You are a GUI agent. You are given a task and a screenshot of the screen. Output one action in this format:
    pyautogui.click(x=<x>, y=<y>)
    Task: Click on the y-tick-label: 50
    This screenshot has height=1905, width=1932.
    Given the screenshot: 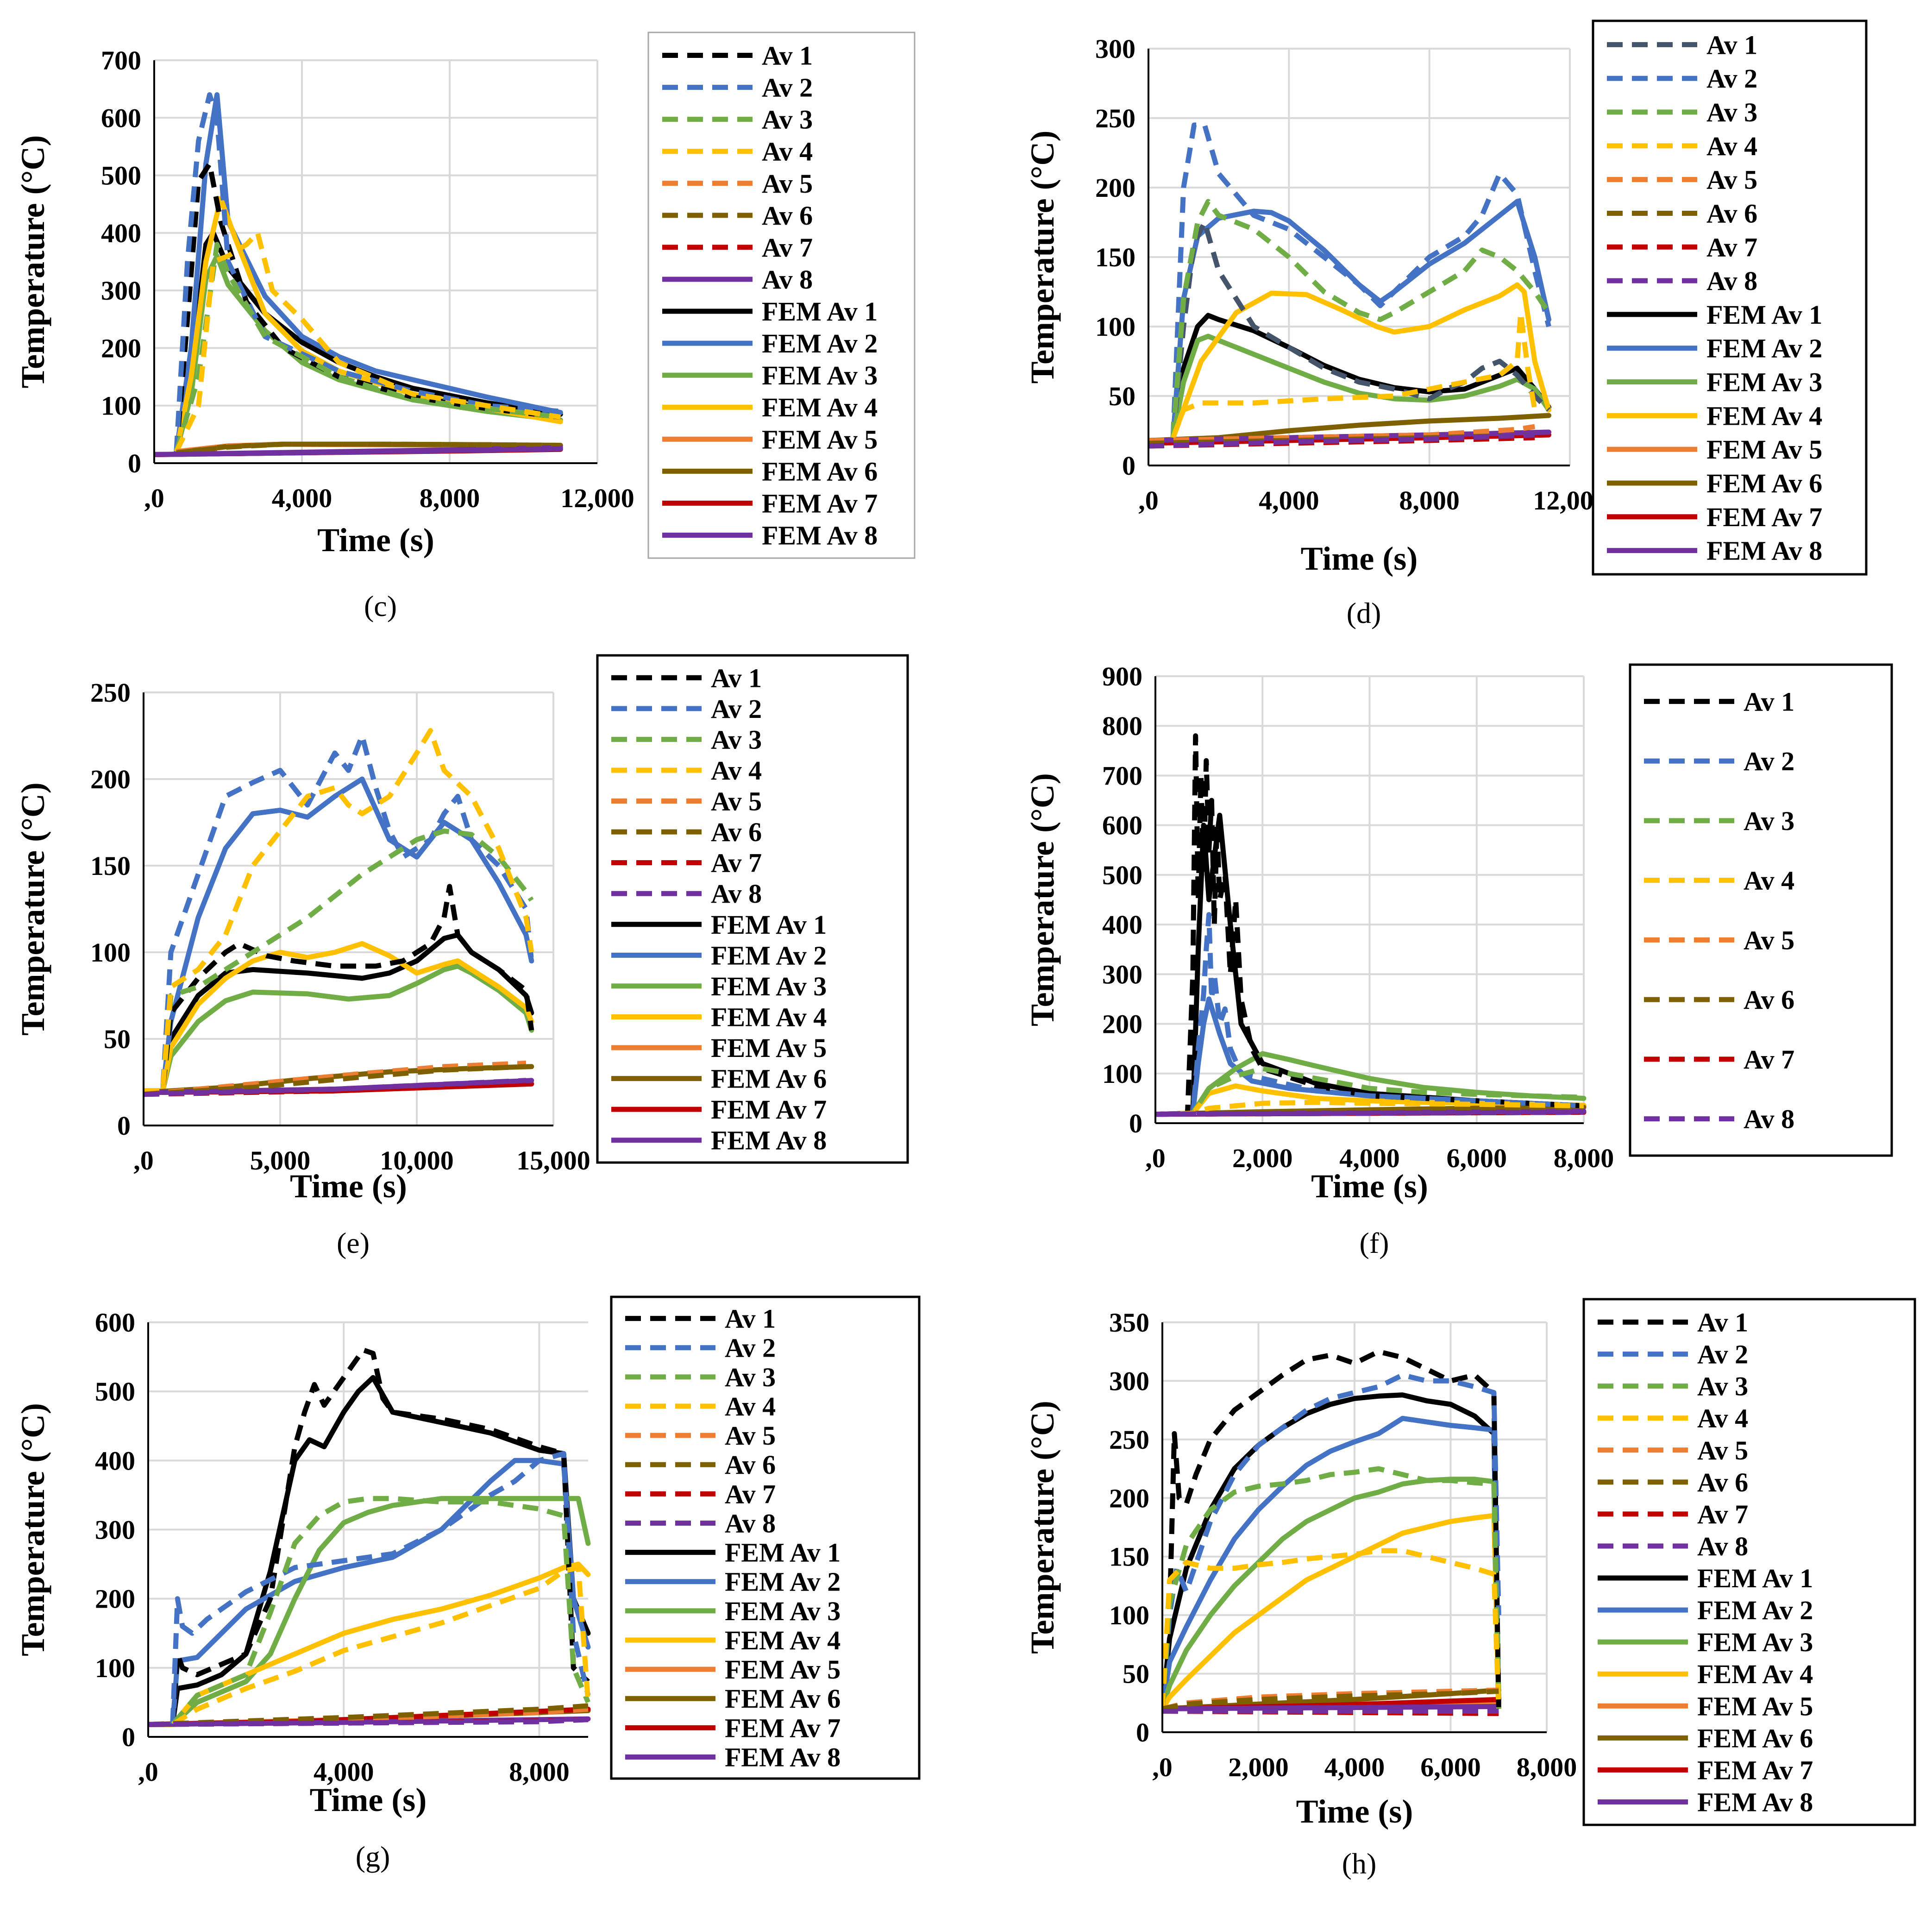 What is the action you would take?
    pyautogui.click(x=1122, y=396)
    